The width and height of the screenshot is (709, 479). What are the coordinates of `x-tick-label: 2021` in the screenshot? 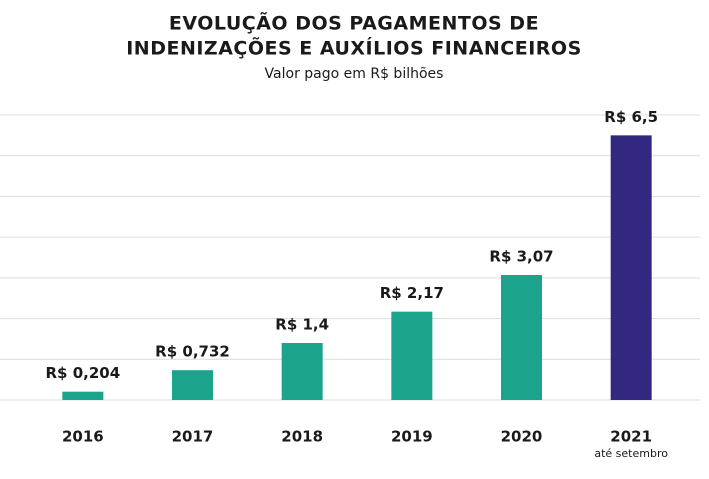 It's located at (631, 437).